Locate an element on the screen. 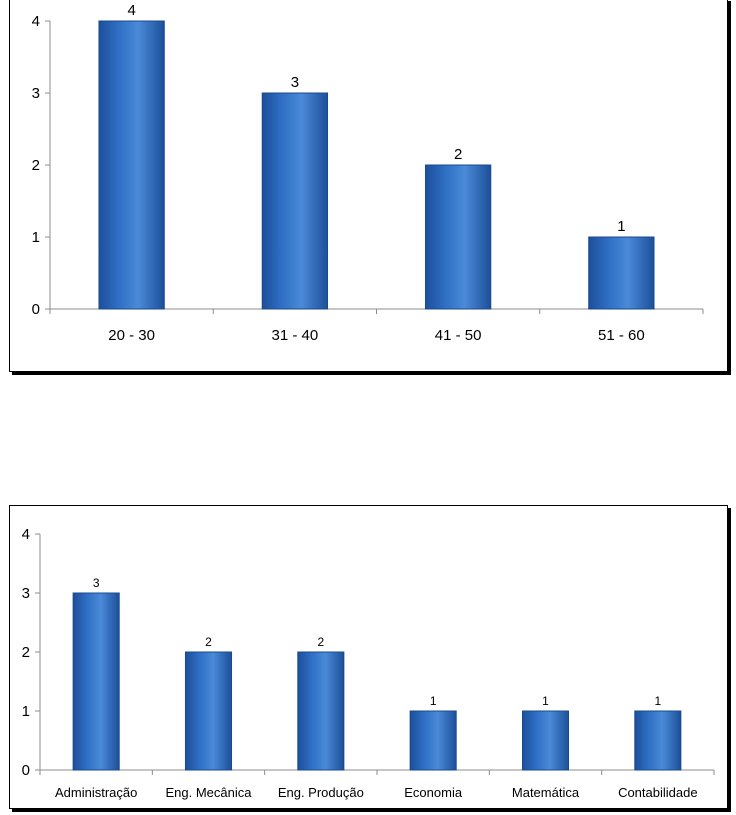 This screenshot has height=815, width=736. category-label: 20 - 30 is located at coordinates (131, 335).